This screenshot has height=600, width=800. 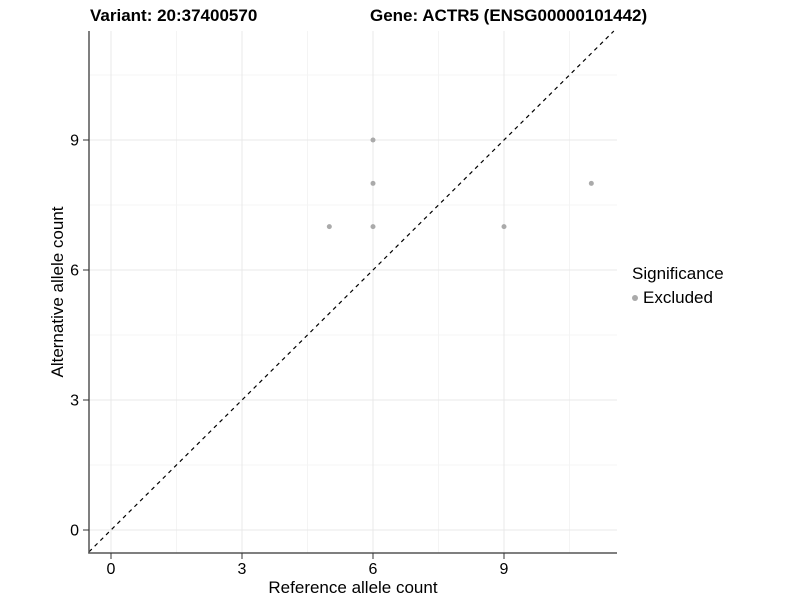 I want to click on y-tick-label: 6, so click(x=74, y=271).